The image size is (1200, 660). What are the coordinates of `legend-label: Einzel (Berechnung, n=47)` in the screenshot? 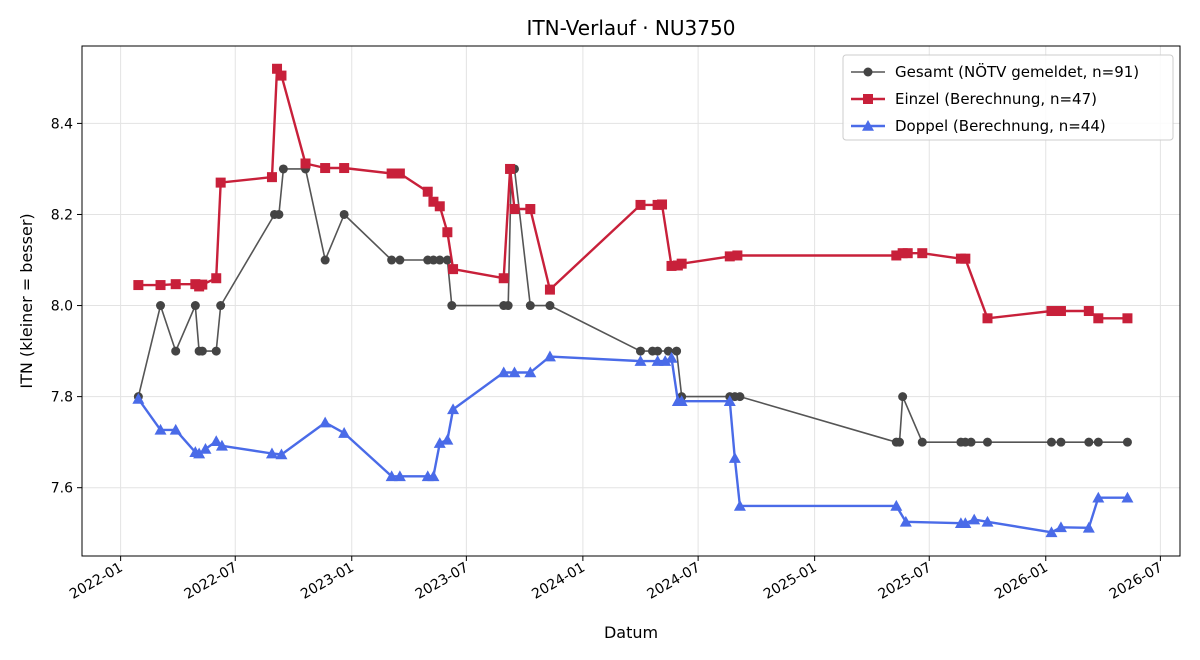 It's located at (996, 99).